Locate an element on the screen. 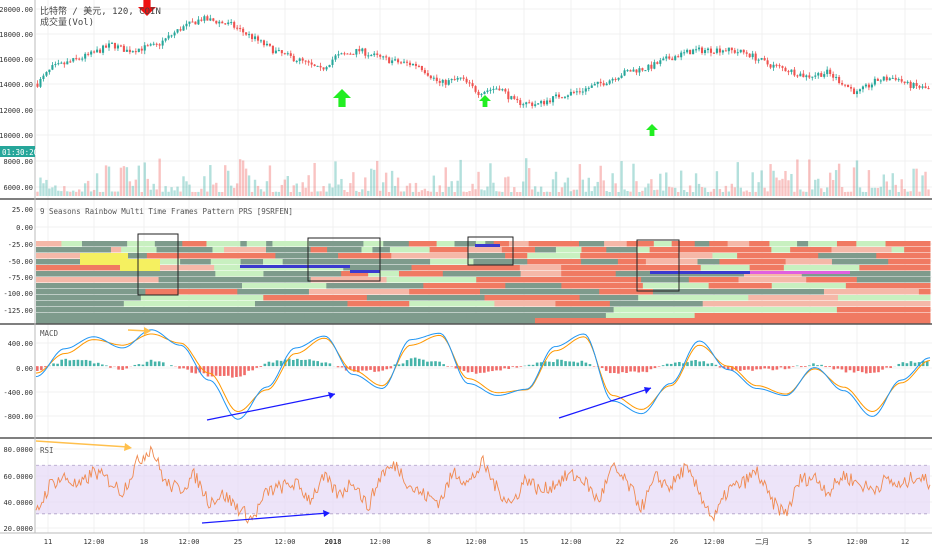 This screenshot has height=554, width=932. rainbow-highlight is located at coordinates (800, 272).